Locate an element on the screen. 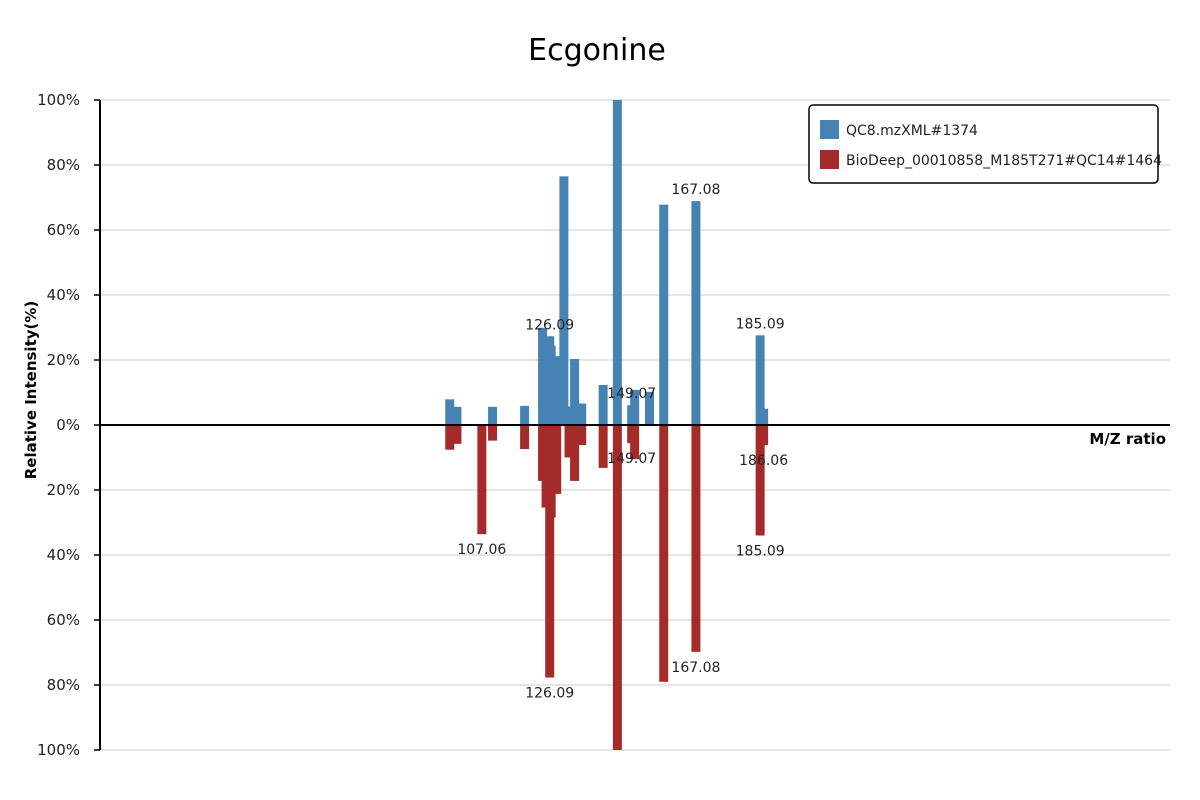 This screenshot has height=800, width=1200. peak-label-bottom: 149.07 is located at coordinates (631, 459).